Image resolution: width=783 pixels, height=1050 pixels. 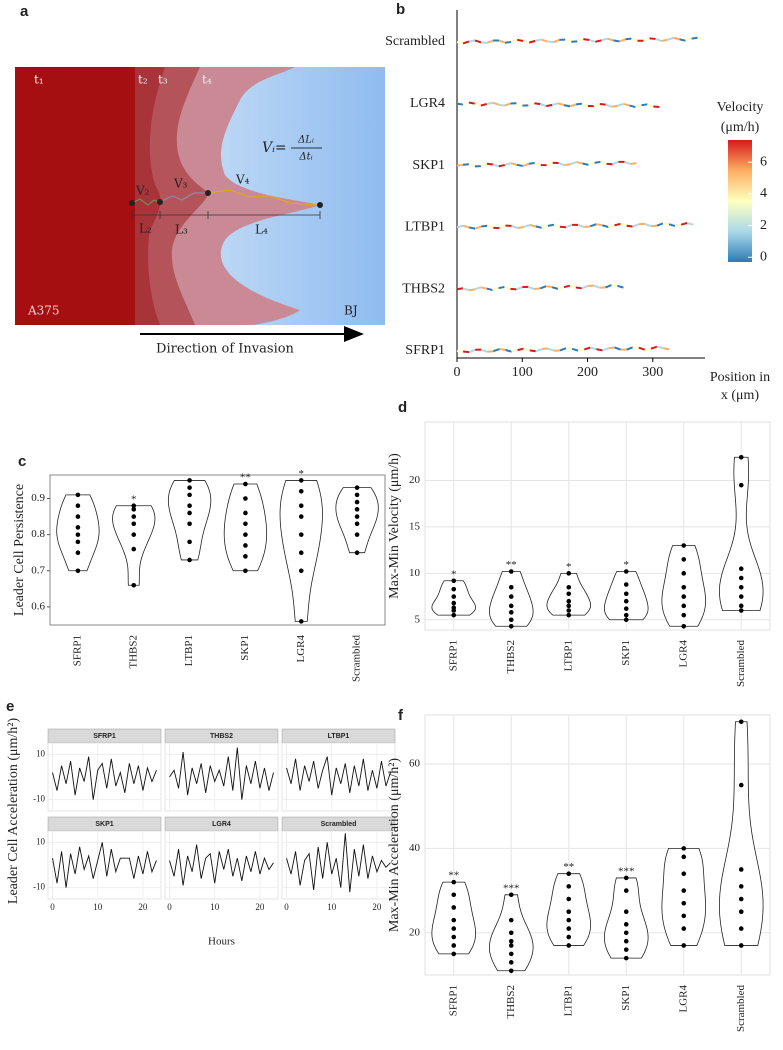 What do you see at coordinates (511, 657) in the screenshot?
I see `x-tick-label: THBS2` at bounding box center [511, 657].